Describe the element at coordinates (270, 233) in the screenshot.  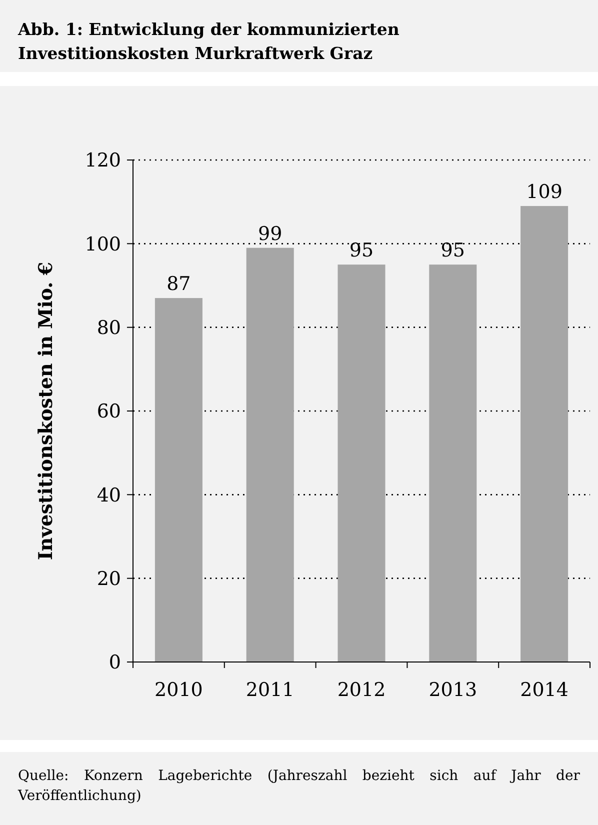
I see `data-label: 99` at that location.